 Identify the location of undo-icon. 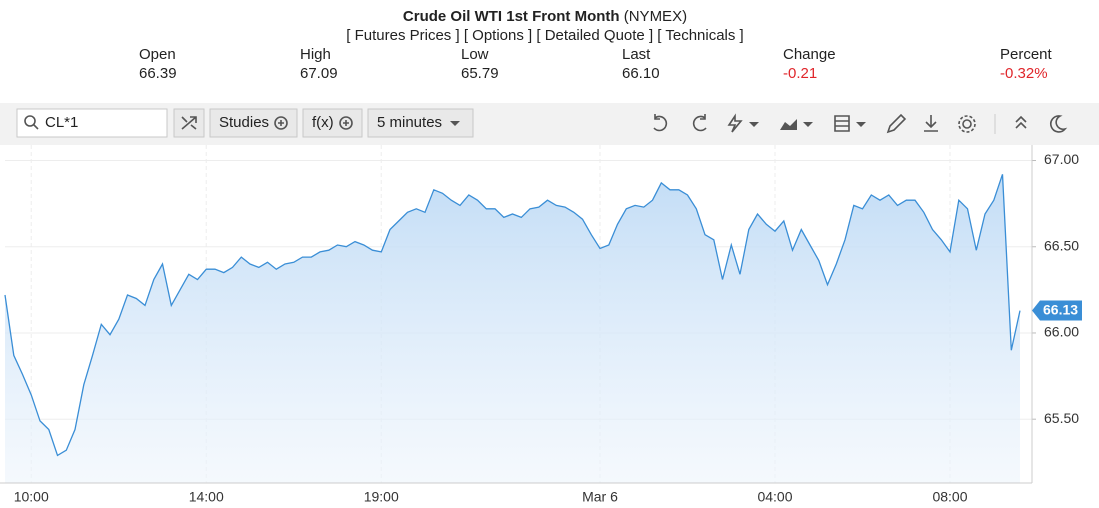
(660, 123).